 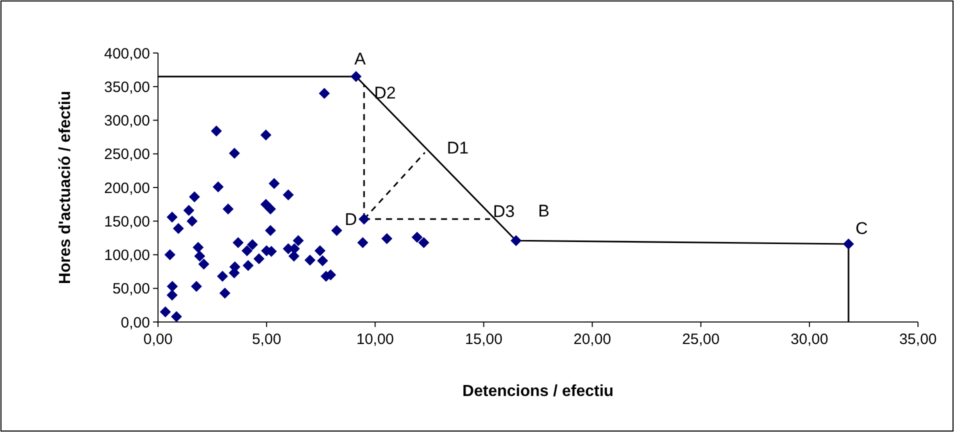 What do you see at coordinates (809, 339) in the screenshot?
I see `x-tick-label: 30,00` at bounding box center [809, 339].